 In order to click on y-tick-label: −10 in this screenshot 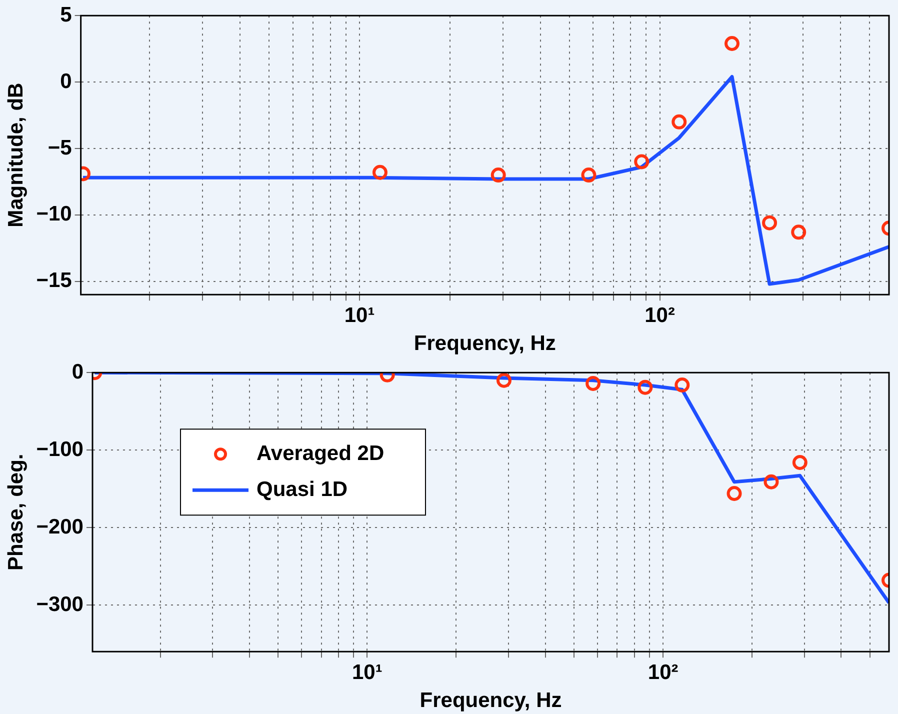, I will do `click(54, 214)`.